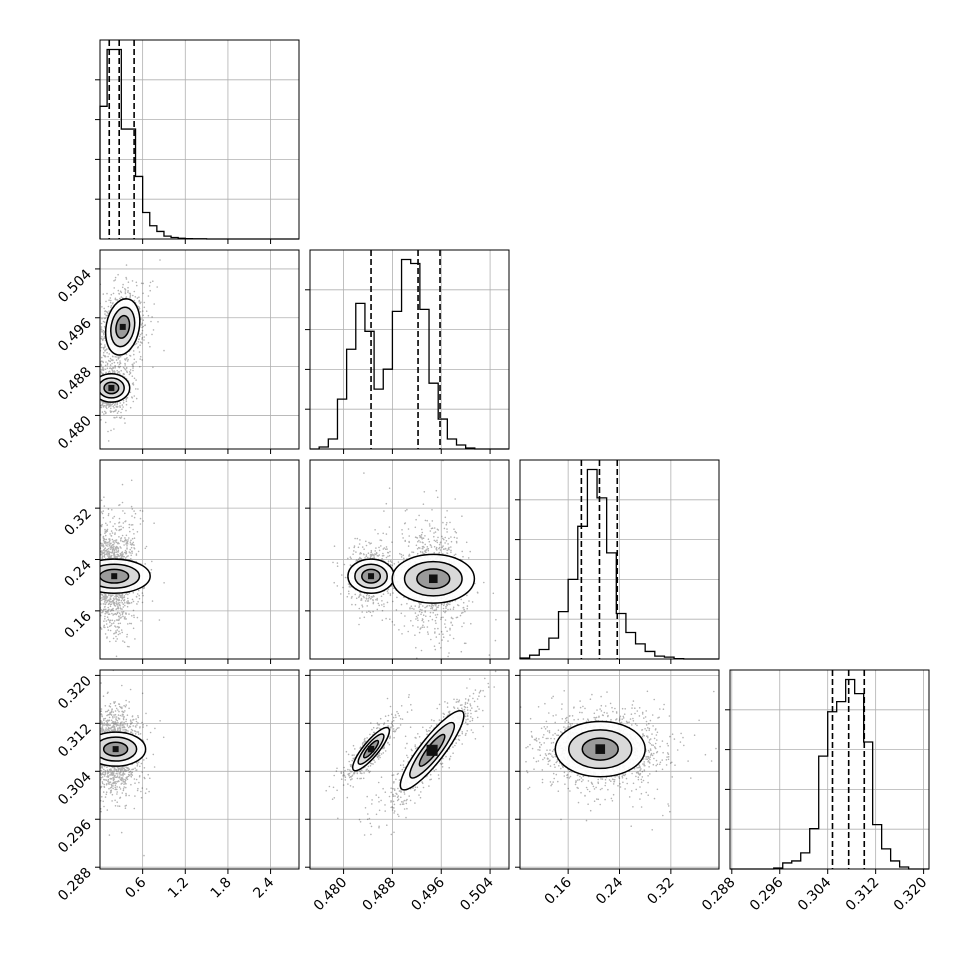 Image resolution: width=970 pixels, height=970 pixels. What do you see at coordinates (411, 753) in the screenshot?
I see `sample-points` at bounding box center [411, 753].